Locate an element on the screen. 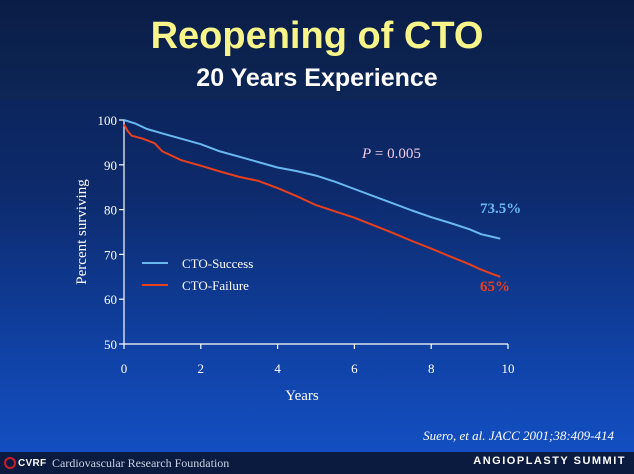 This screenshot has width=634, height=474. foundation-name: Cardiovascular Research Foundation is located at coordinates (141, 463).